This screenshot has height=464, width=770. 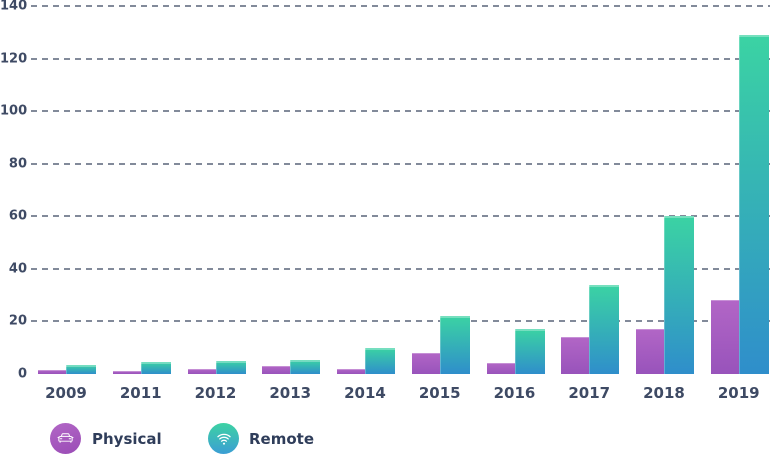 What do you see at coordinates (664, 393) in the screenshot?
I see `x-axis-label-2018: 2018` at bounding box center [664, 393].